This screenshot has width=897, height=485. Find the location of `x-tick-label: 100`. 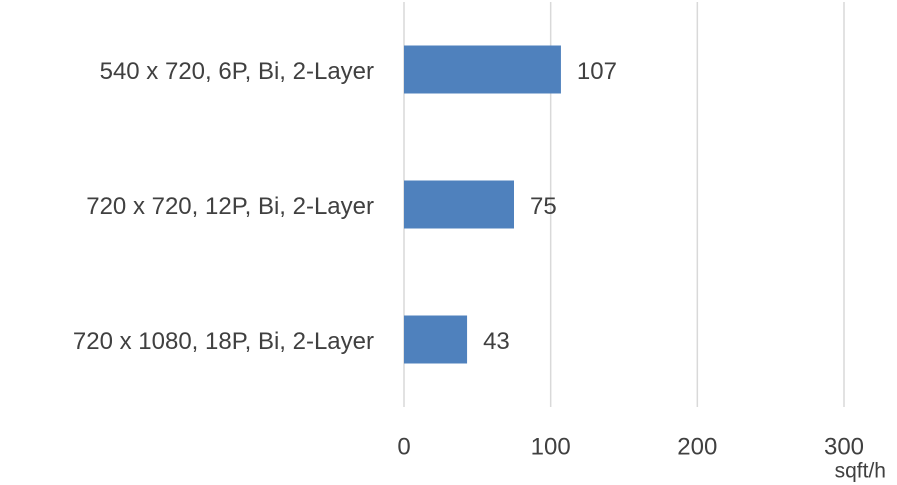

x-tick-label: 100 is located at coordinates (551, 446).